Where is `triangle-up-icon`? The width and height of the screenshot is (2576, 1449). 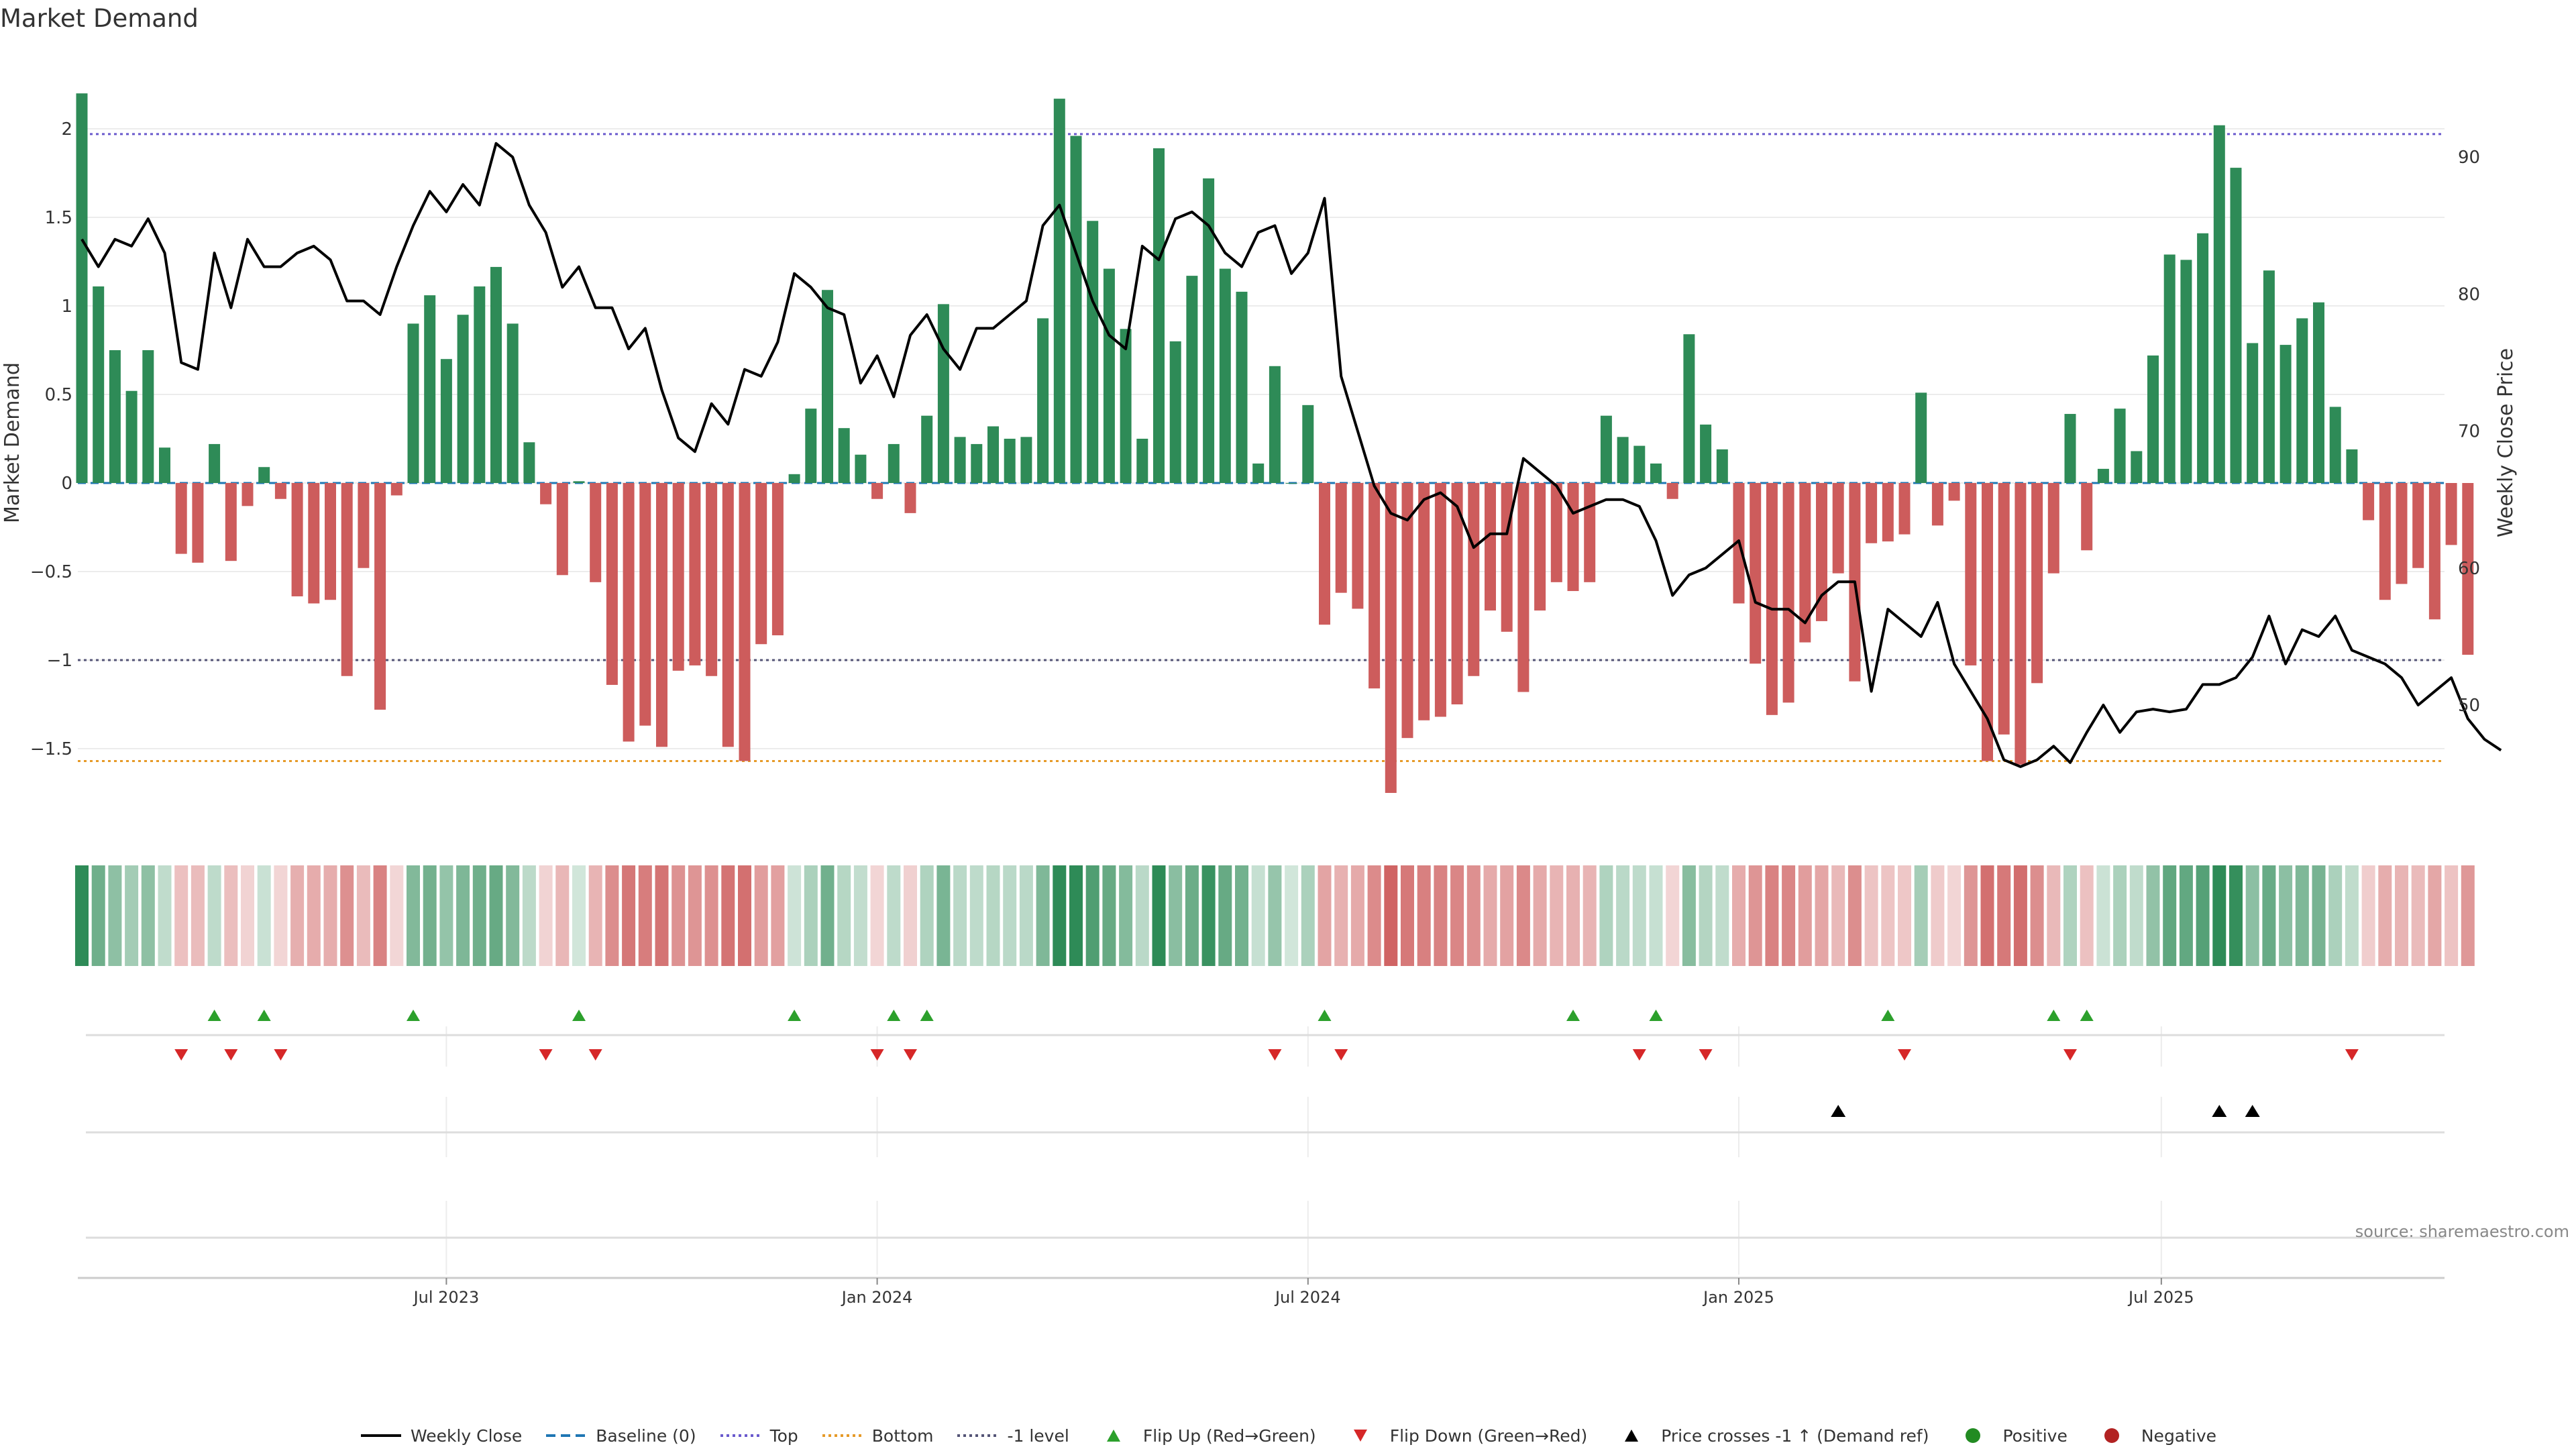
triangle-up-icon is located at coordinates (1113, 1436).